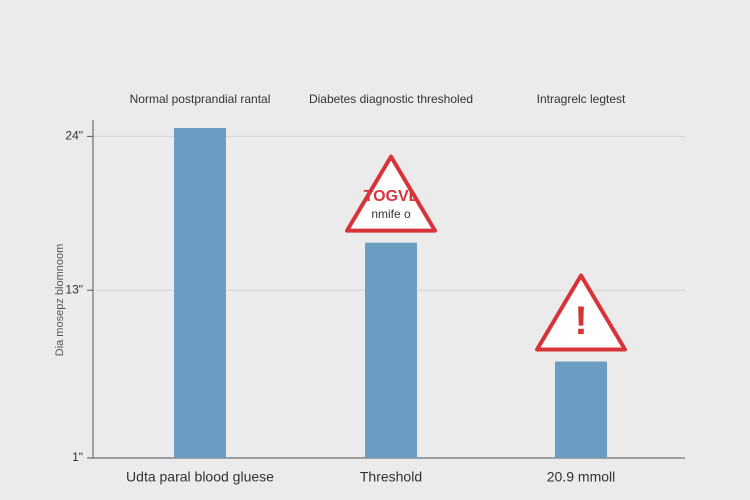  Describe the element at coordinates (581, 99) in the screenshot. I see `top-label: Intragrelc legtest` at that location.